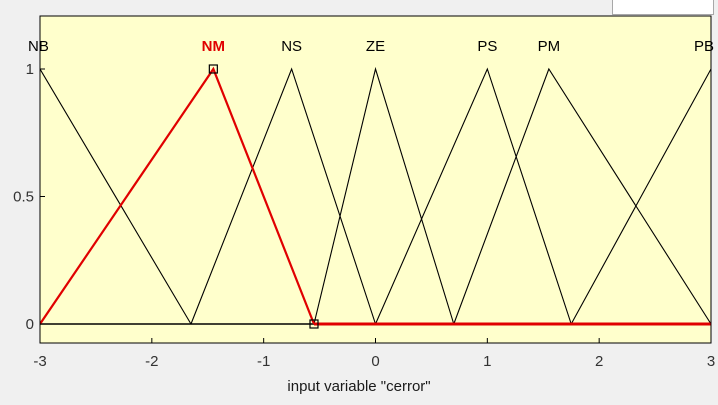 This screenshot has height=405, width=718. Describe the element at coordinates (359, 386) in the screenshot. I see `x-axis-label: input variable "cerror"` at that location.